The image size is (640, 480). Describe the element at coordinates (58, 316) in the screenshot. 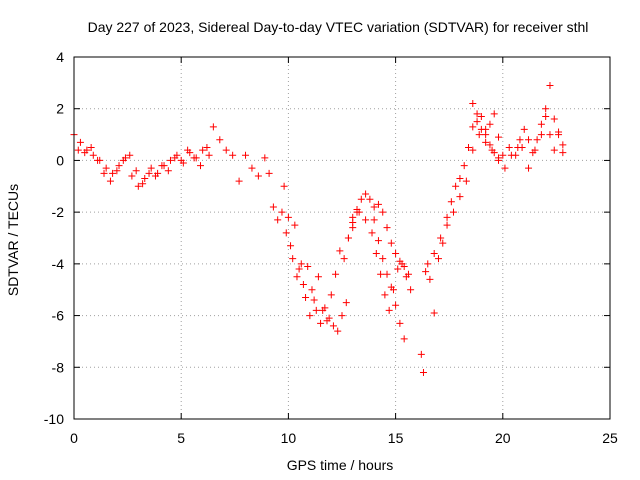

I see `y-tick-label: -6` at that location.